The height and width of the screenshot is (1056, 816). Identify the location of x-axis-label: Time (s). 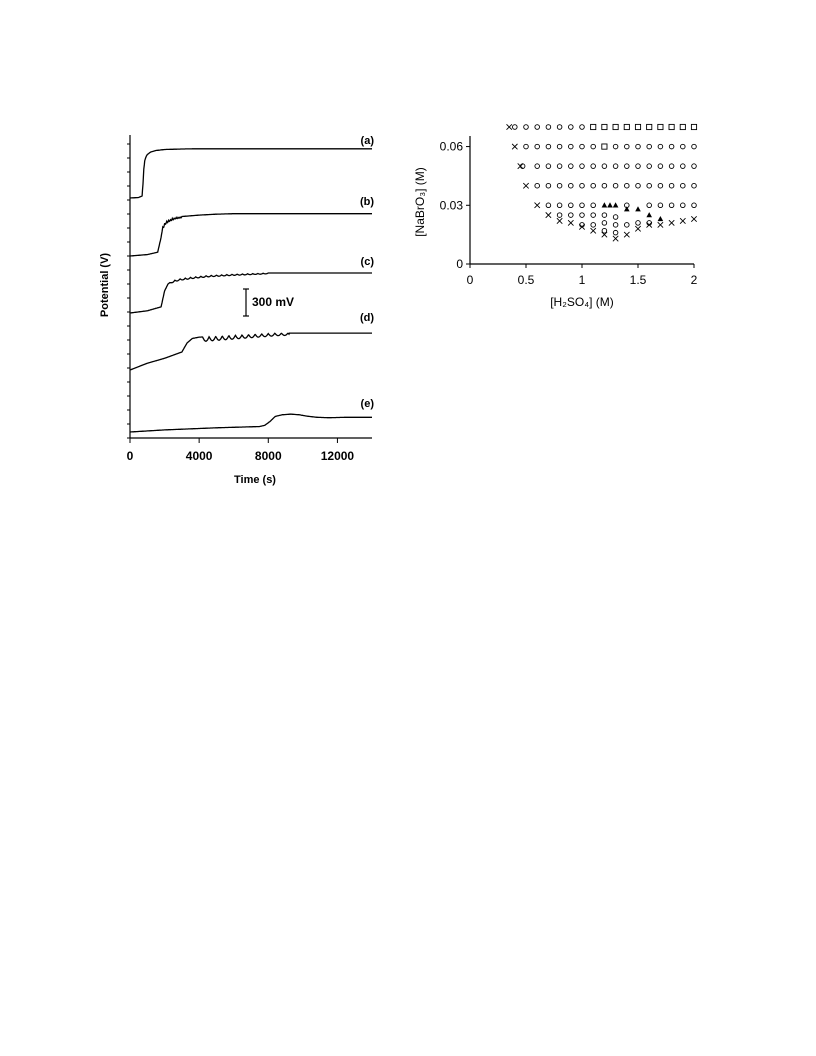
(255, 480).